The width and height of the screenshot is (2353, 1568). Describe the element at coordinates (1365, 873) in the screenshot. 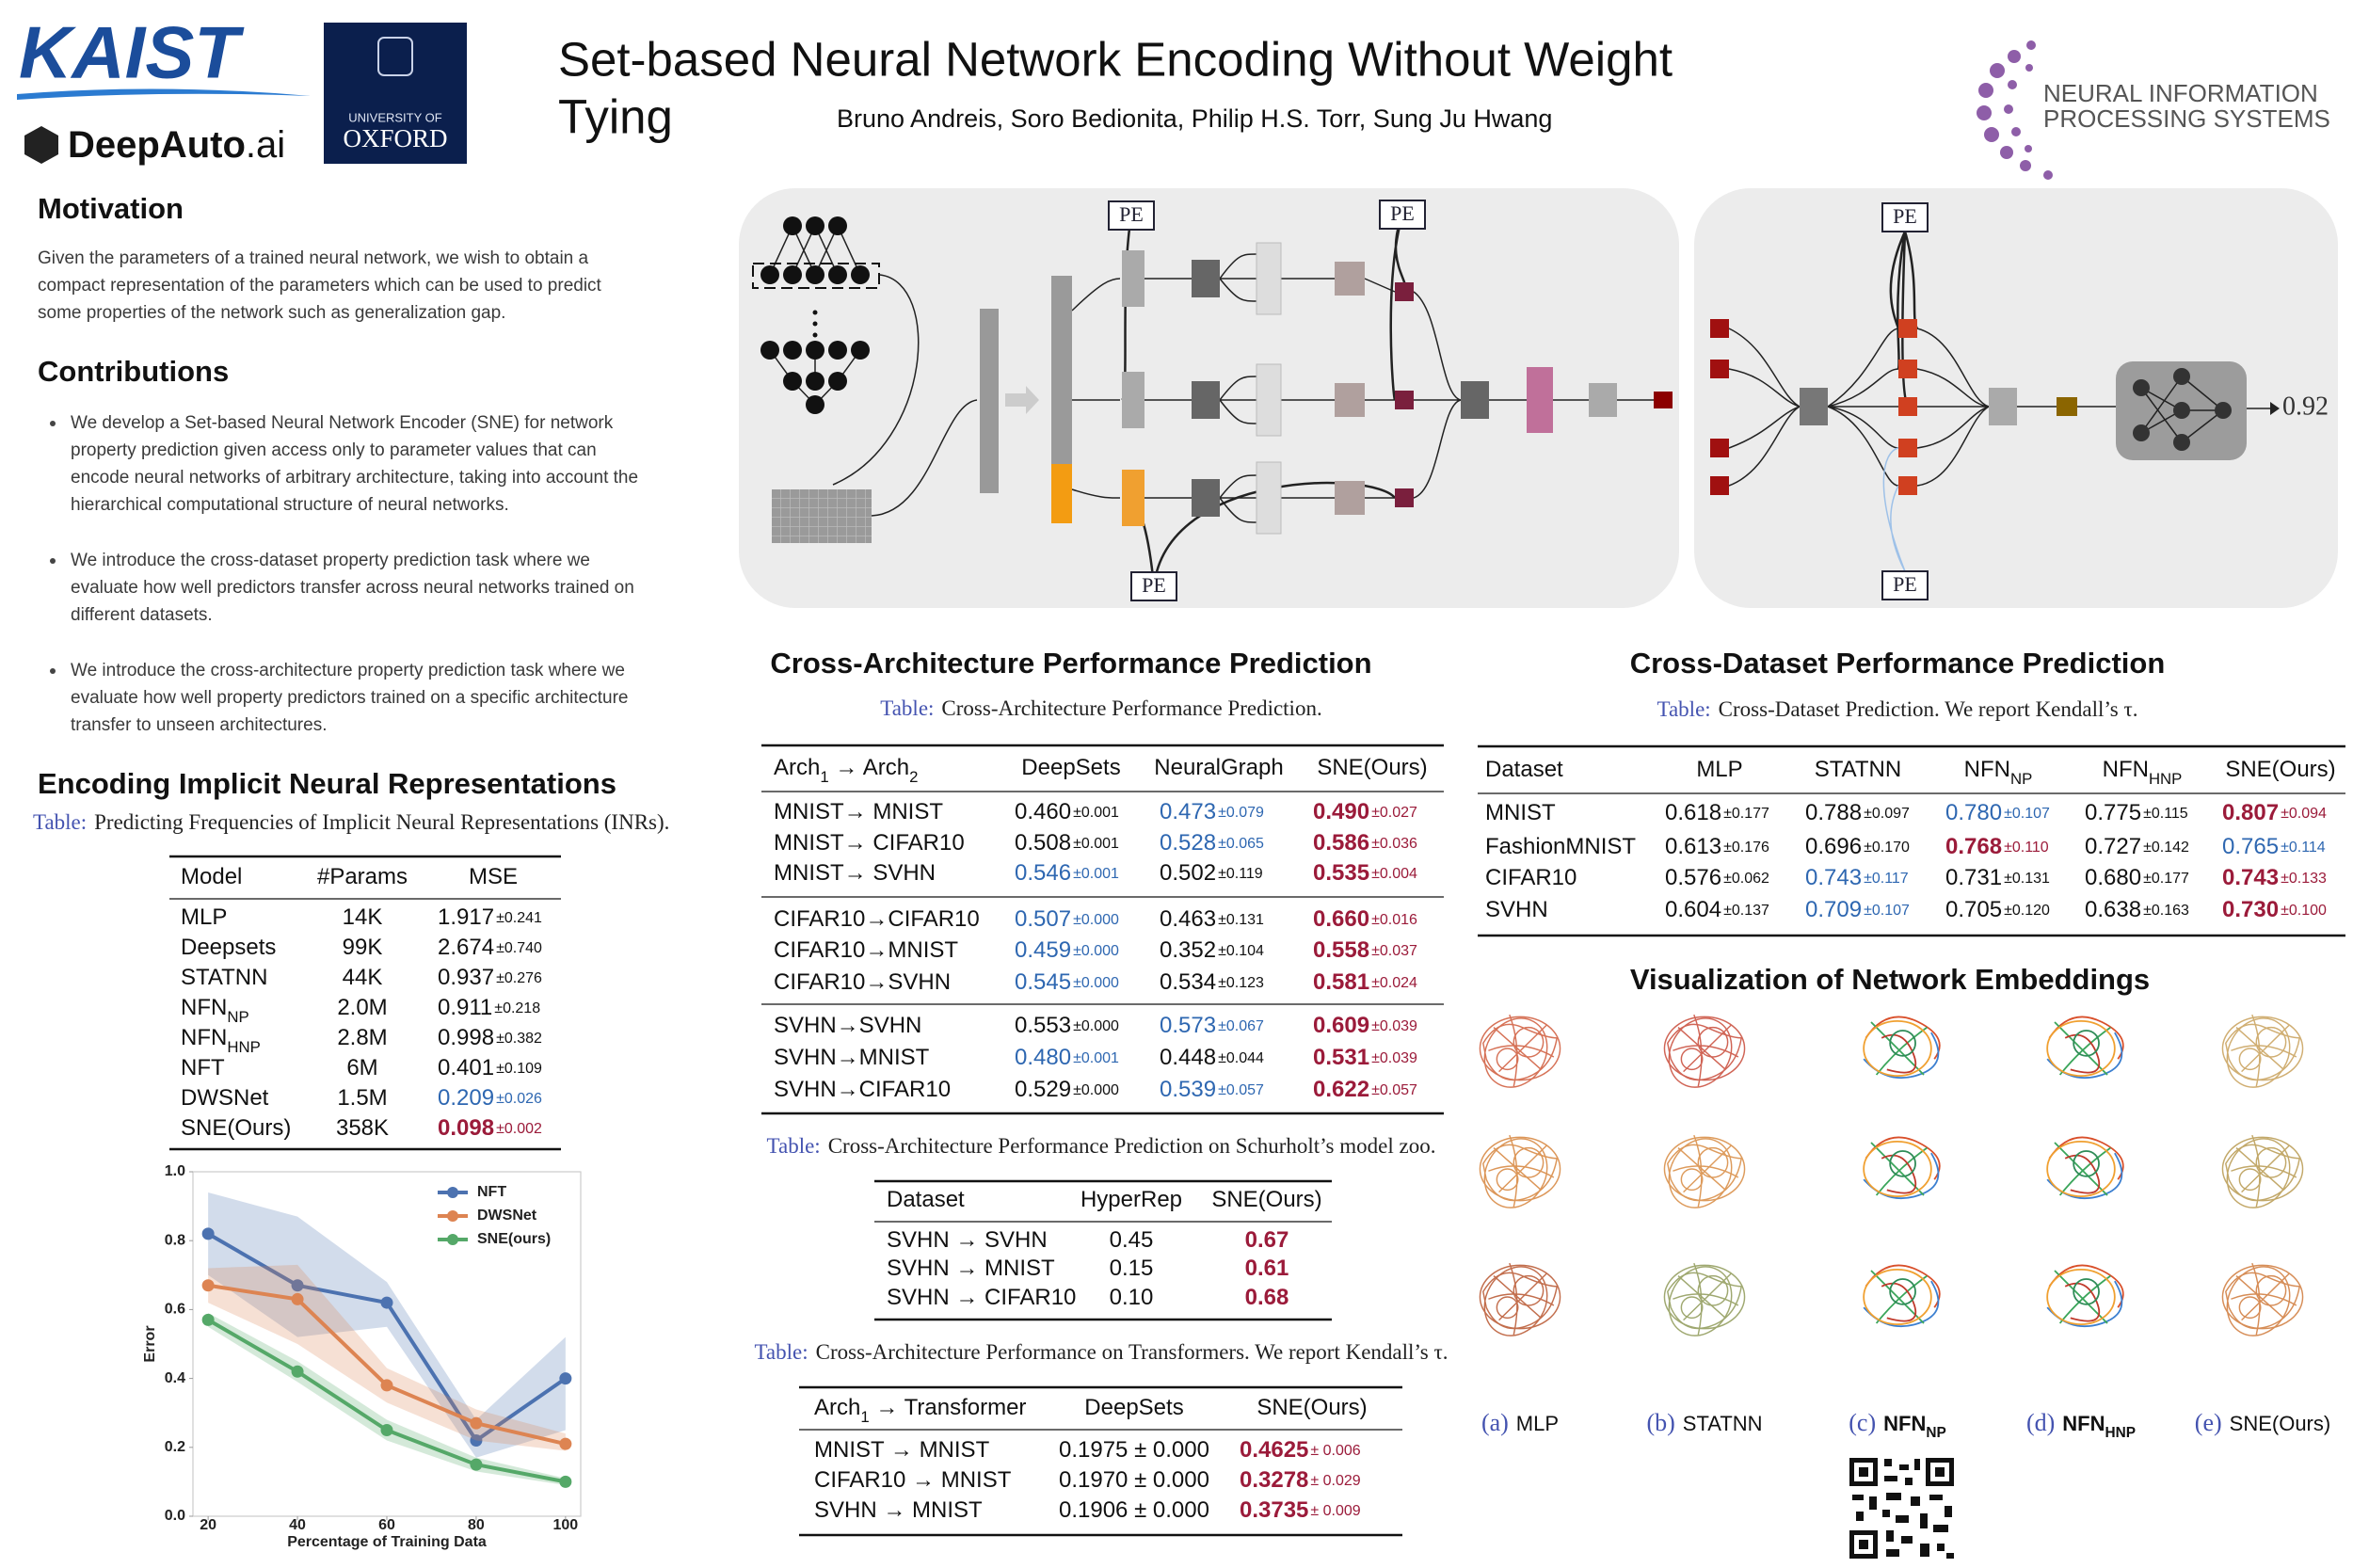

I see `table-cell: 0.535 ±0.004` at that location.